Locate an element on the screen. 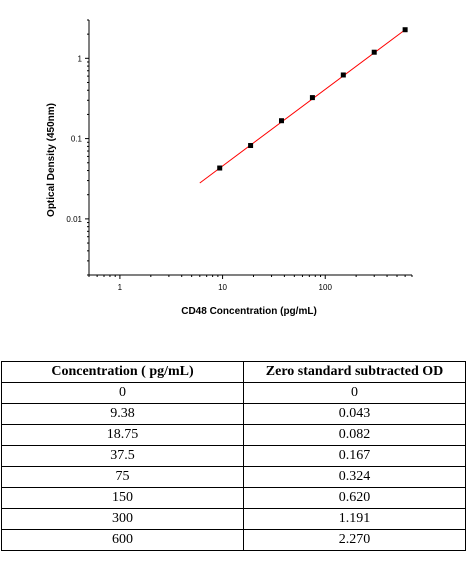 Image resolution: width=469 pixels, height=570 pixels. x-axis-label: CD48 Concentration (pg/mL) is located at coordinates (249, 311).